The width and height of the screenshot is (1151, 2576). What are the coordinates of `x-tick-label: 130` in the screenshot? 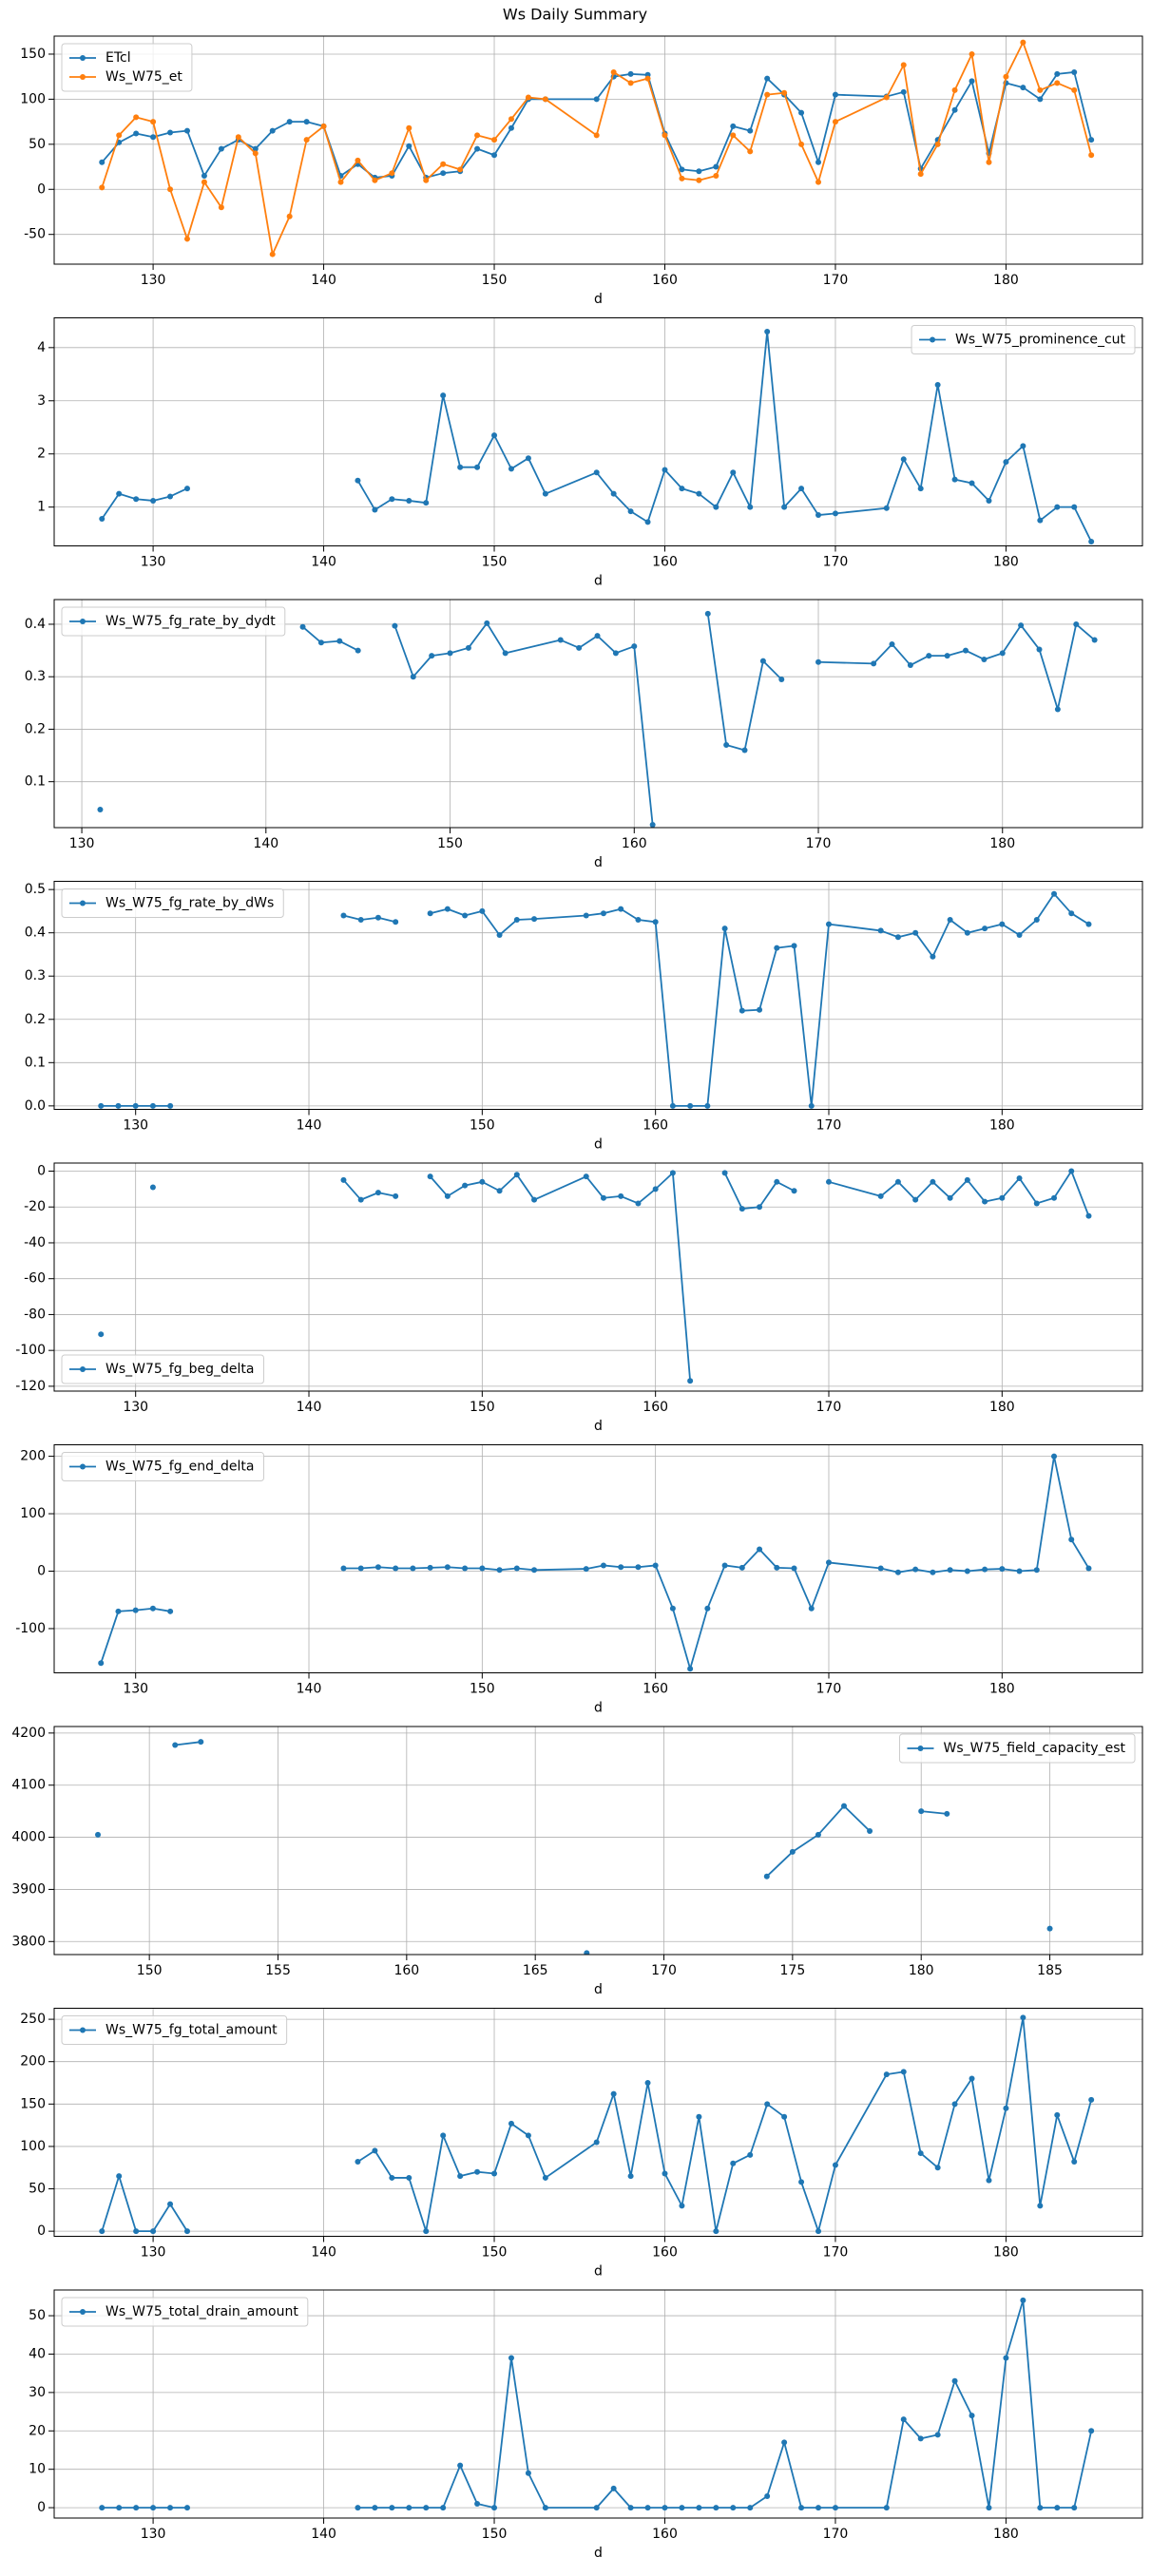 It's located at (154, 280).